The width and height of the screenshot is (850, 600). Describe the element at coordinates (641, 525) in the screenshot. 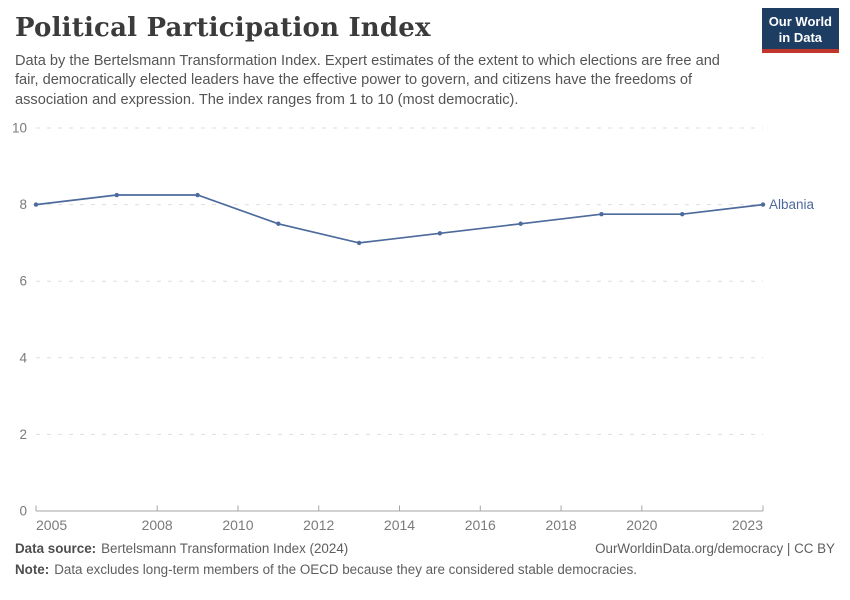

I see `x-axis-label-2020: 2020` at that location.